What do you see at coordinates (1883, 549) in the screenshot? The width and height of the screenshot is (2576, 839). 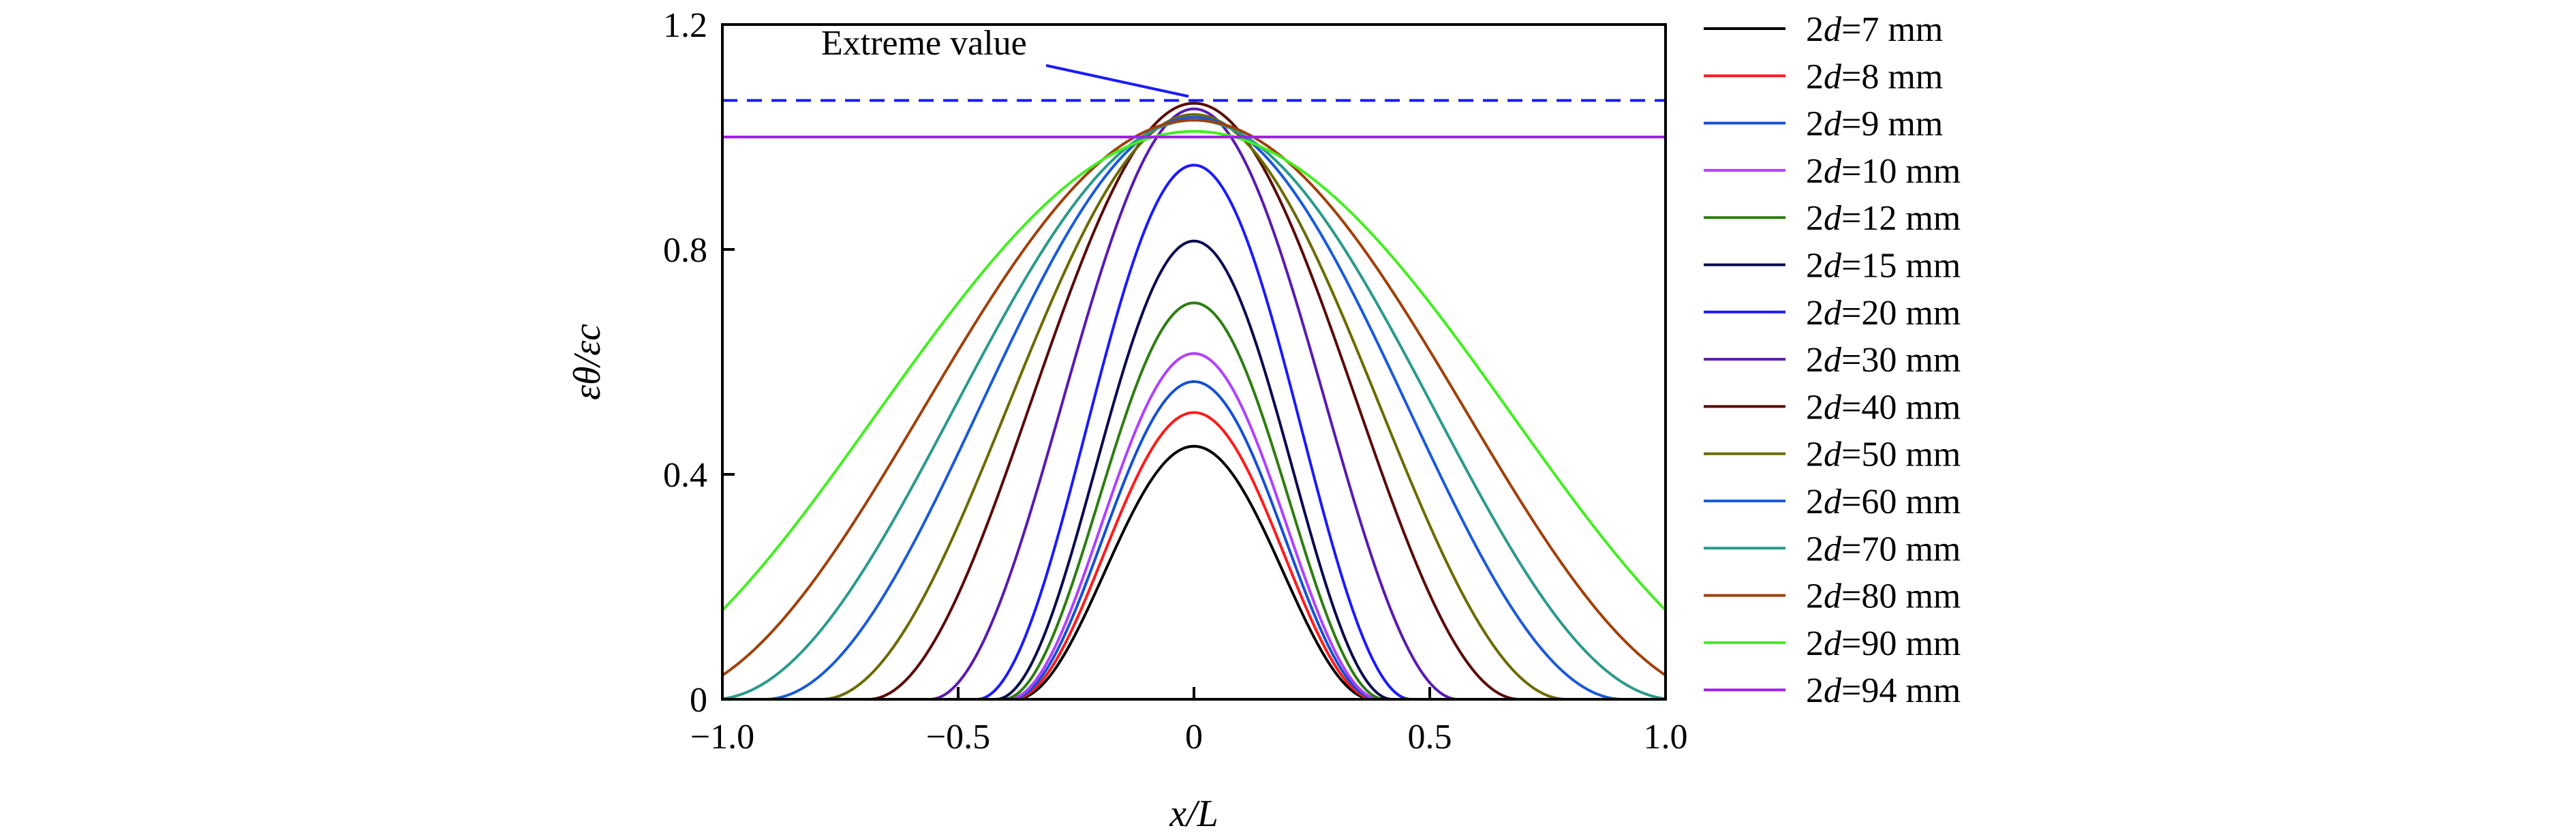 I see `legend-label-2d-70-mm: 2d=70 mm` at bounding box center [1883, 549].